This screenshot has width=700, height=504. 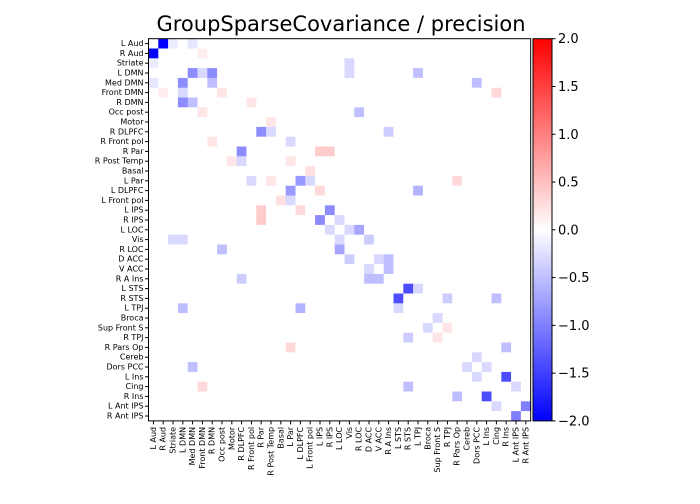 I want to click on y-tick-label: L STS, so click(x=132, y=288).